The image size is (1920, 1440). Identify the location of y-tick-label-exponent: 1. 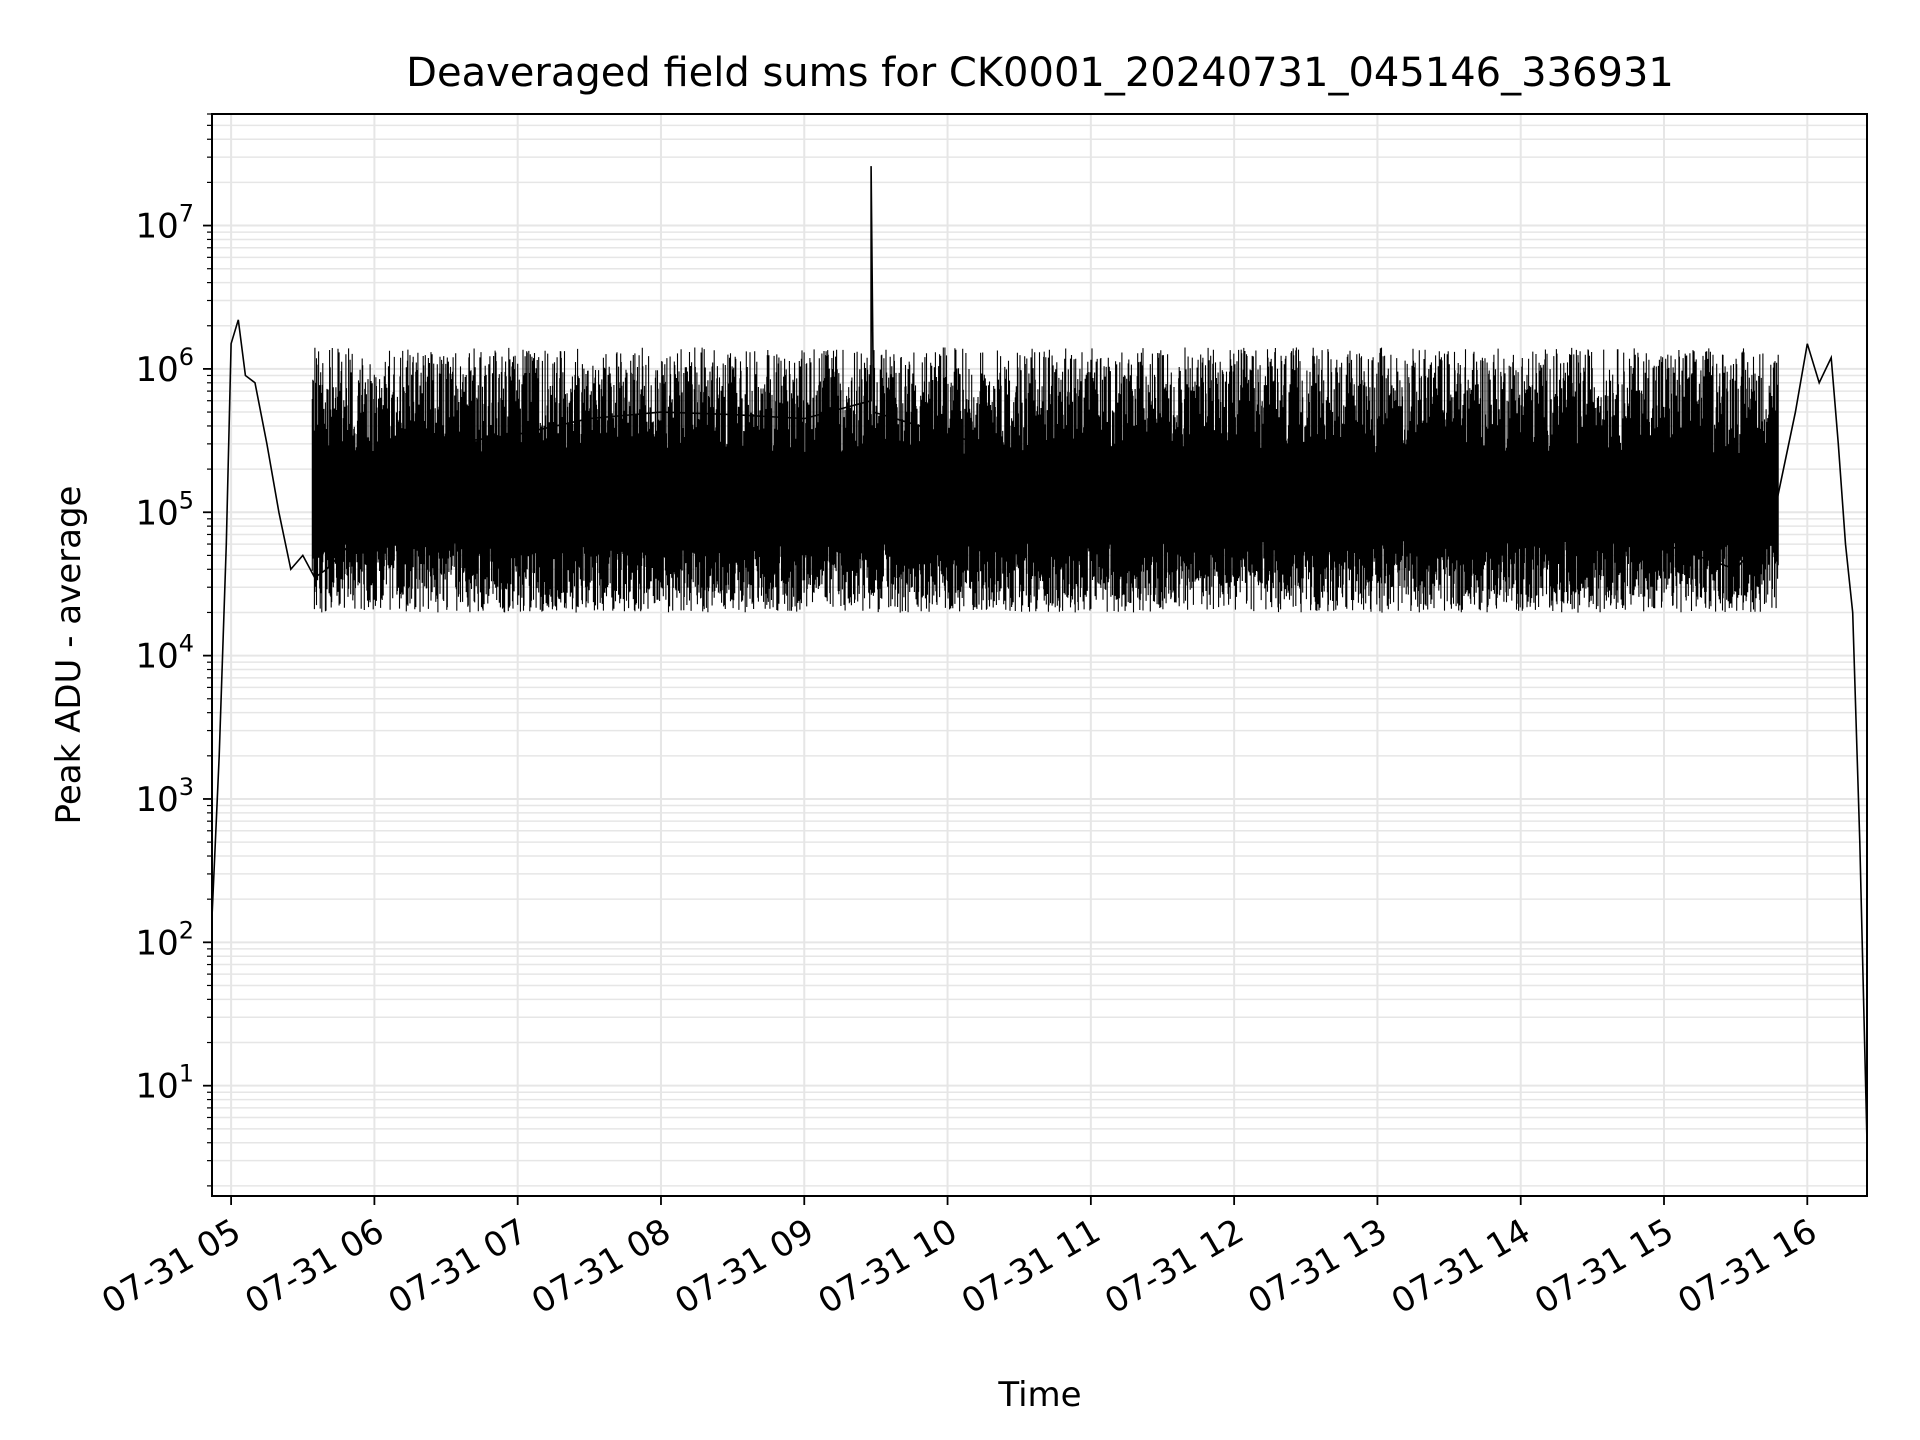
(186, 1074).